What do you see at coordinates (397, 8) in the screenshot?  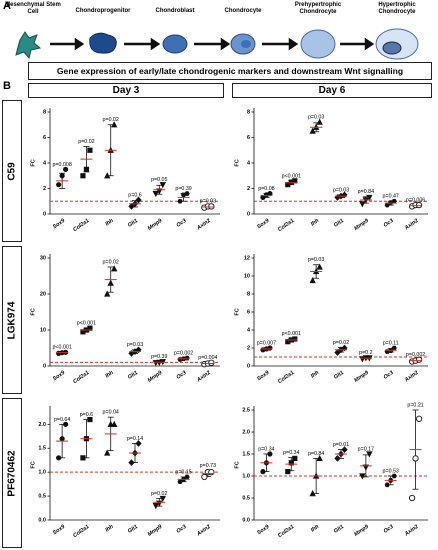 I see `cell-label: Hypertrophic Chondrocyte` at bounding box center [397, 8].